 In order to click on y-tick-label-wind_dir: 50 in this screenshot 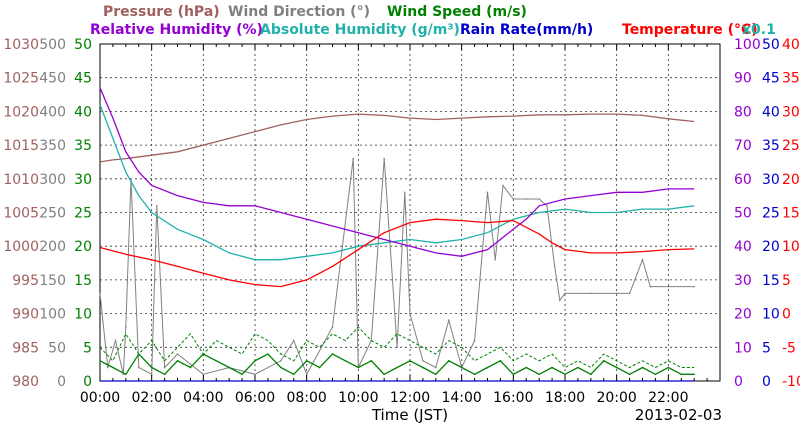, I will do `click(57, 348)`.